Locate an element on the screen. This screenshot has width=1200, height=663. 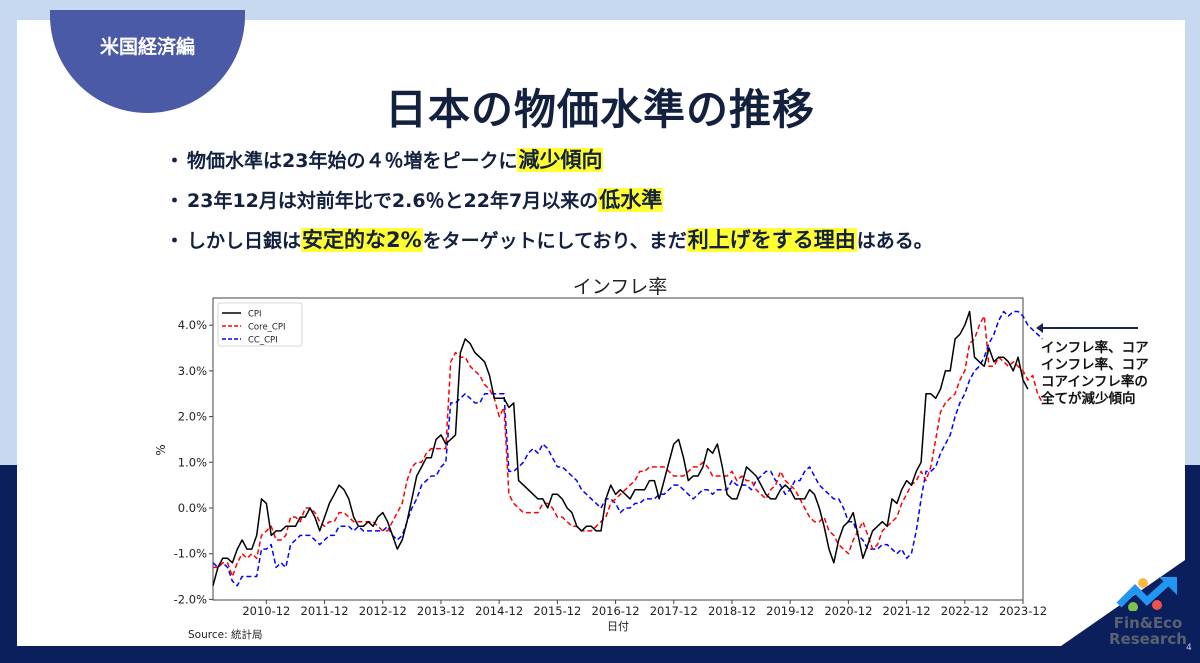
y-tick-label: -2.0% is located at coordinates (190, 599).